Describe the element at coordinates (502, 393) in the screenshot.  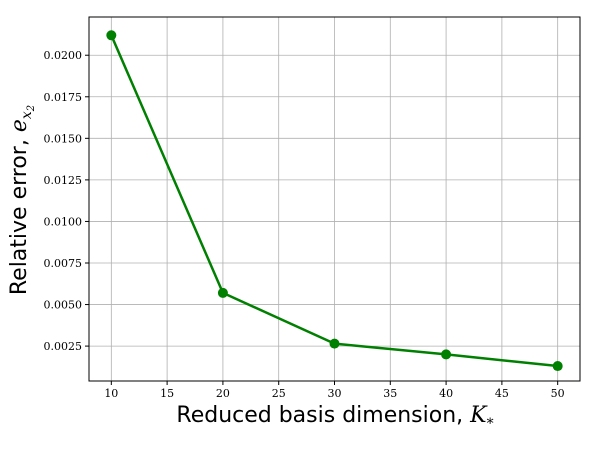
I see `x-tick-label-7: 45` at that location.